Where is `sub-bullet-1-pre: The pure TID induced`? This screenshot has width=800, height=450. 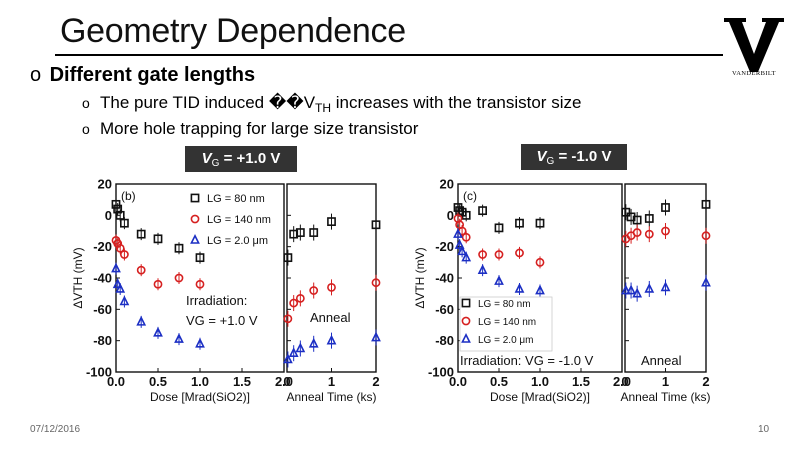 sub-bullet-1-pre: The pure TID induced is located at coordinates (184, 102).